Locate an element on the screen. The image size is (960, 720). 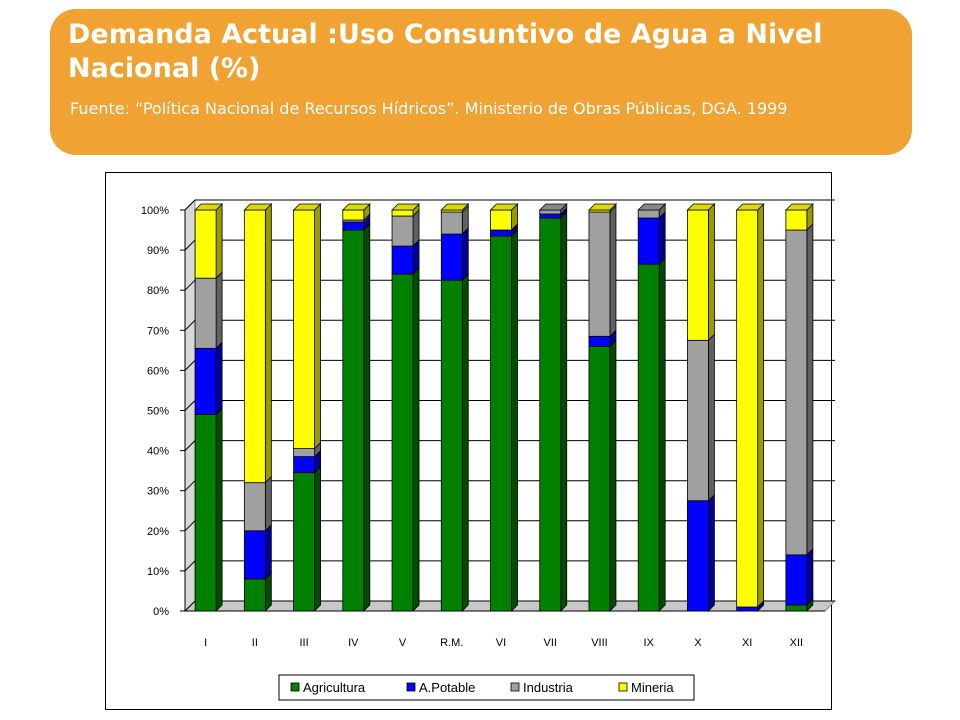
bar-VIII-A.Potable is located at coordinates (599, 341).